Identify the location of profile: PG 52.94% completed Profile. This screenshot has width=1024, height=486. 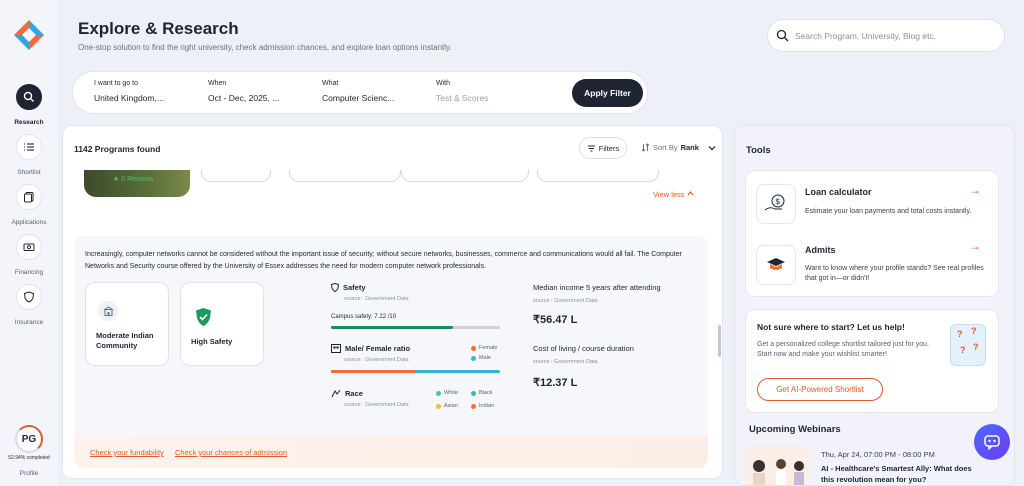
(29, 451).